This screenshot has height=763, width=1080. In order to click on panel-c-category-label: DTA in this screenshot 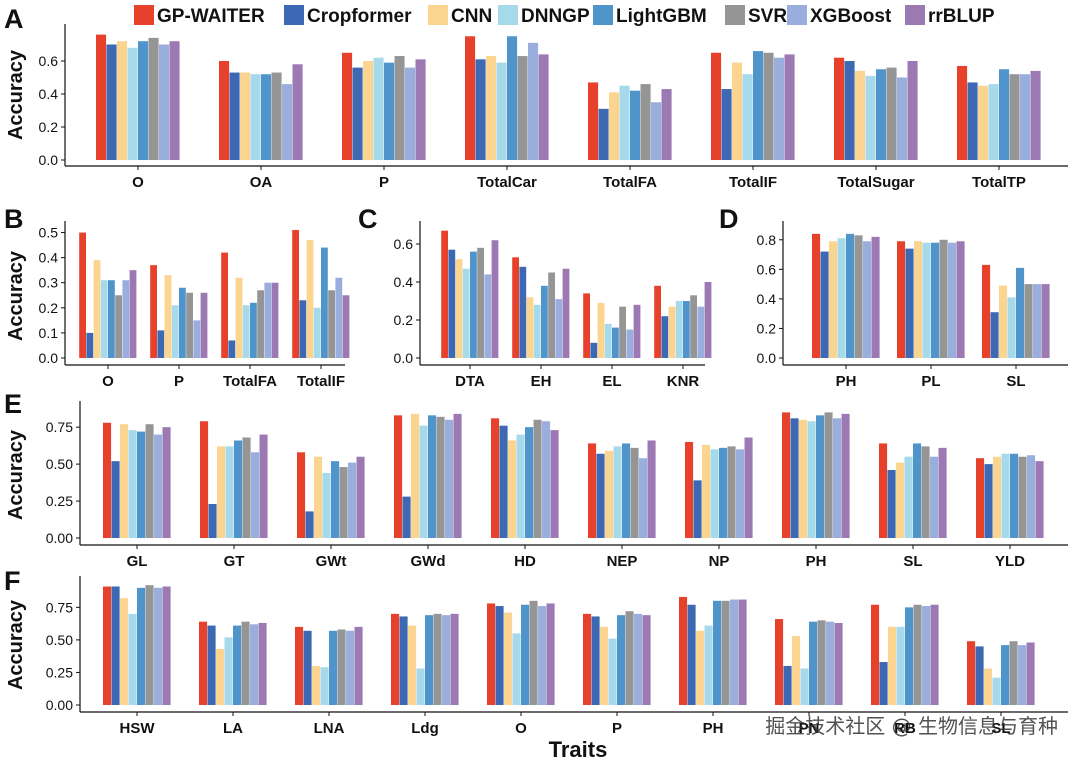, I will do `click(470, 381)`.